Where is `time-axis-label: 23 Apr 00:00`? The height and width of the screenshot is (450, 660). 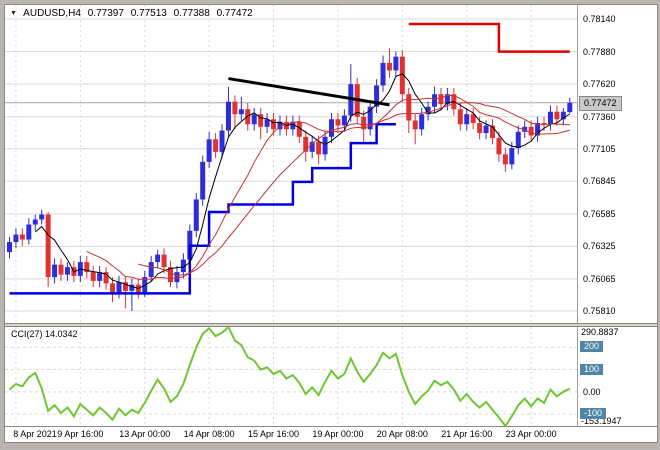
time-axis-label: 23 Apr 00:00 is located at coordinates (531, 434).